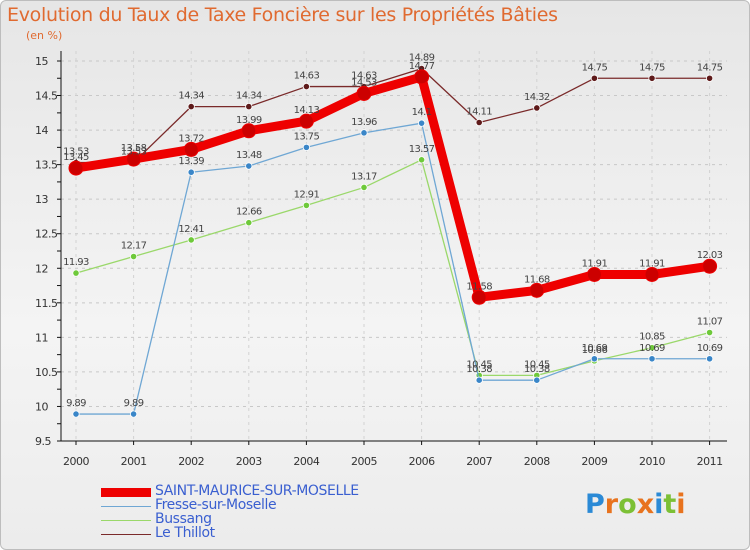  I want to click on unit-label: (en %), so click(44, 35).